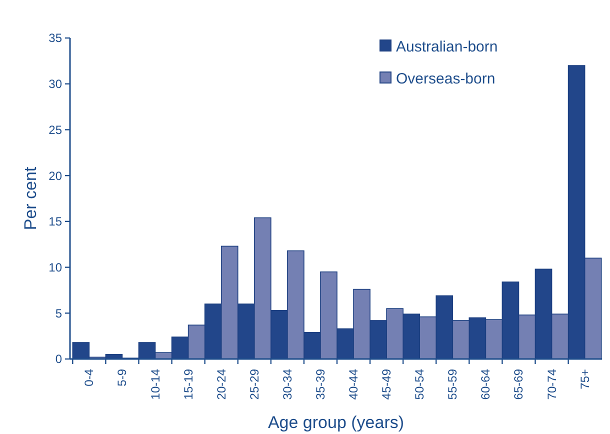 This screenshot has height=434, width=610. What do you see at coordinates (446, 79) in the screenshot?
I see `legend-label: Overseas-born` at bounding box center [446, 79].